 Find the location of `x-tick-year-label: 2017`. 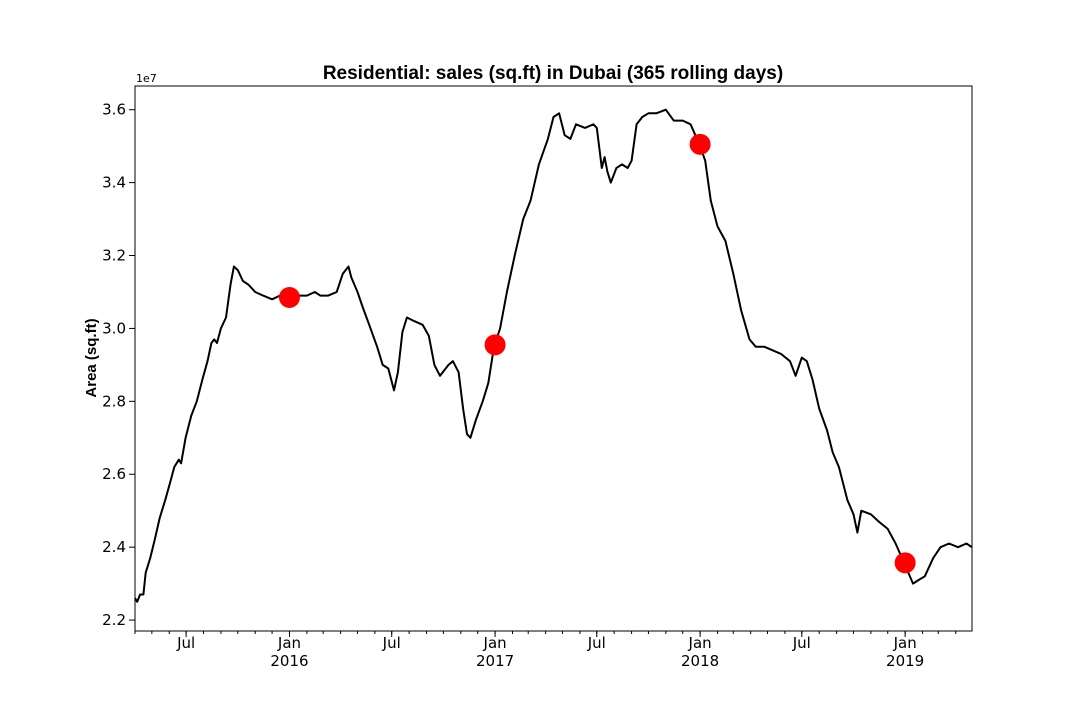

x-tick-year-label: 2017 is located at coordinates (495, 661).